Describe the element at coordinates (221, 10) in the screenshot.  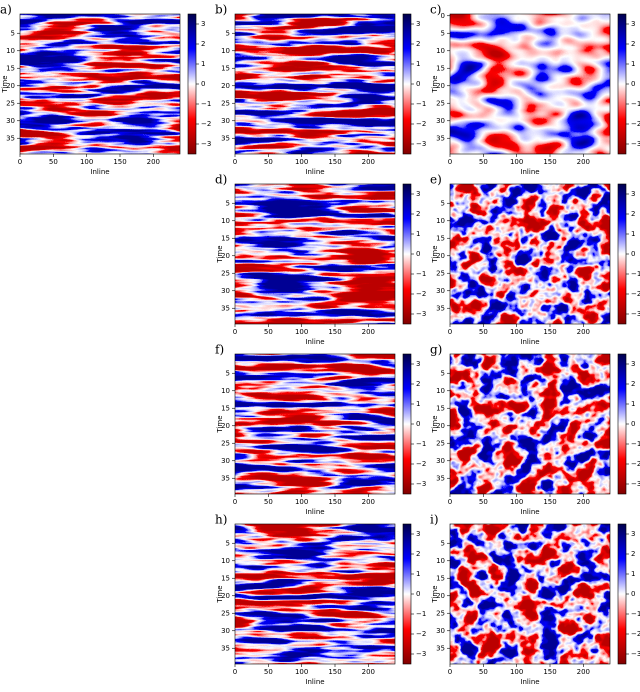
I see `panel-label: b)` at that location.